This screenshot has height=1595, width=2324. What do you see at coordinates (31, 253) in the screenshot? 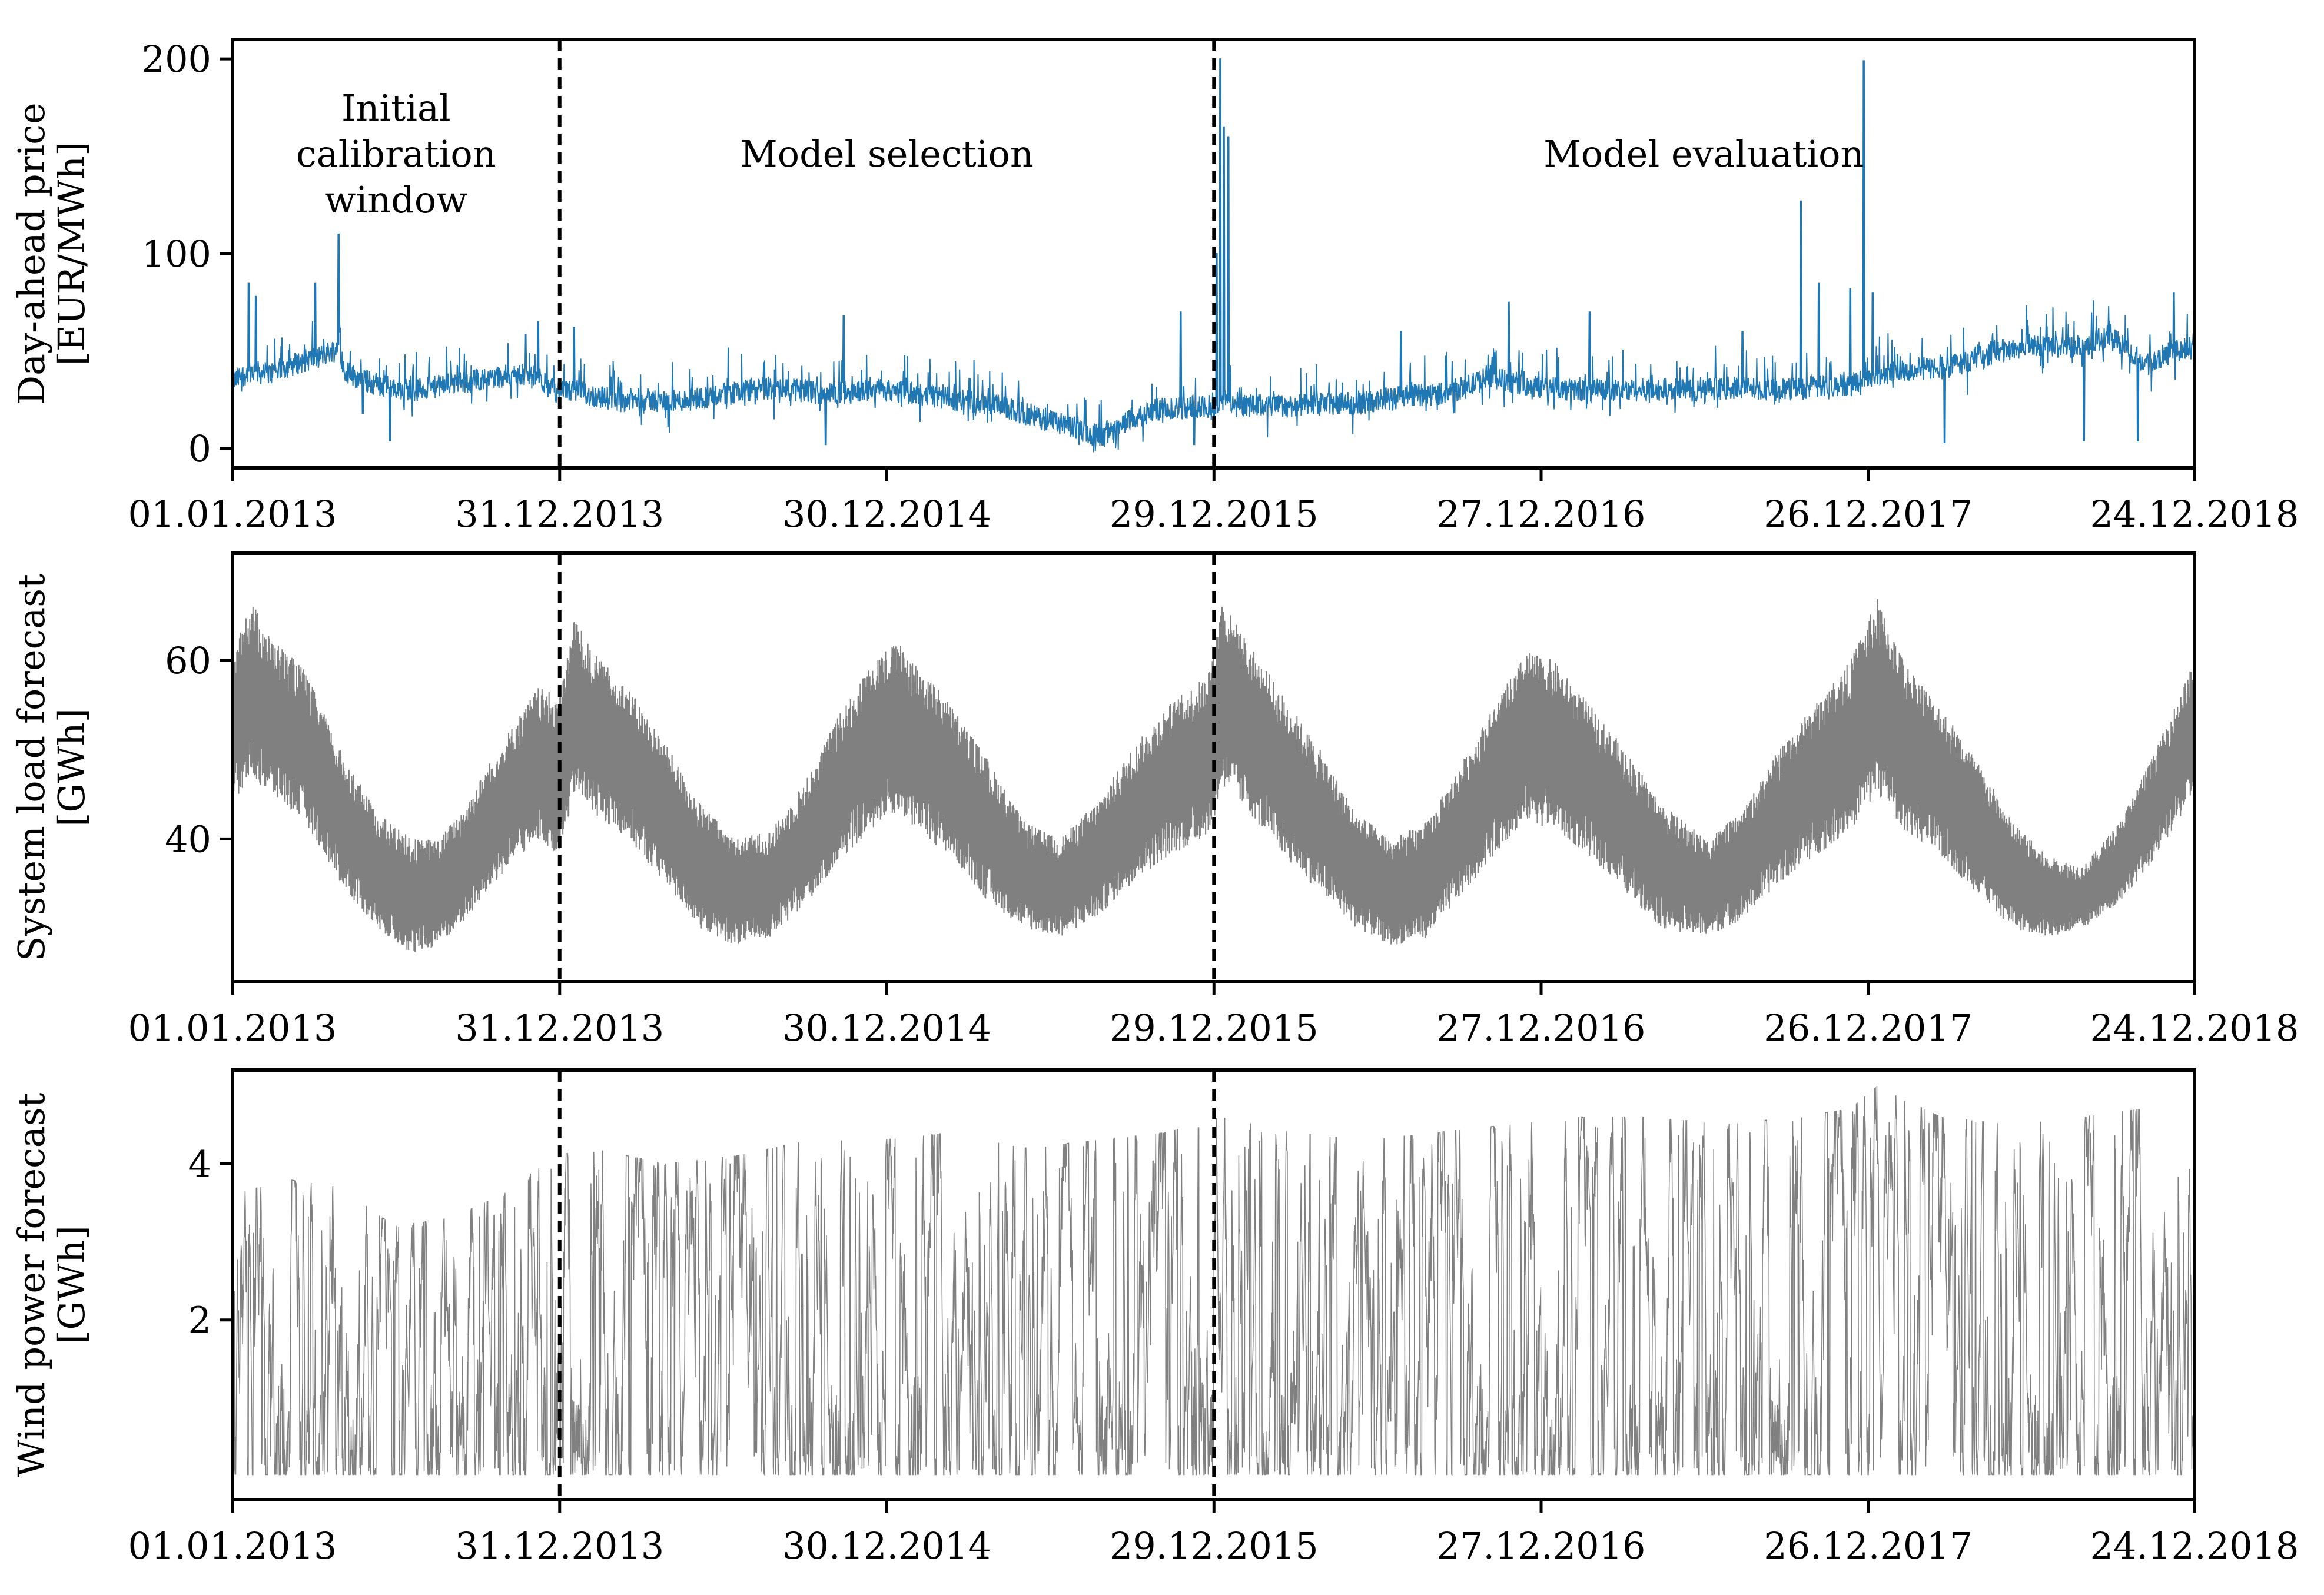
I see `y-axis-label: Day-ahead price` at bounding box center [31, 253].